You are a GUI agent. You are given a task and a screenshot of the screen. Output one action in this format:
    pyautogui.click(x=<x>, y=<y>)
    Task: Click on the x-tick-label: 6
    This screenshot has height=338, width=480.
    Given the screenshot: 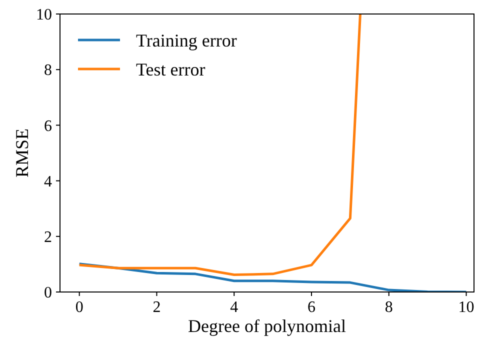 What is the action you would take?
    pyautogui.click(x=311, y=307)
    